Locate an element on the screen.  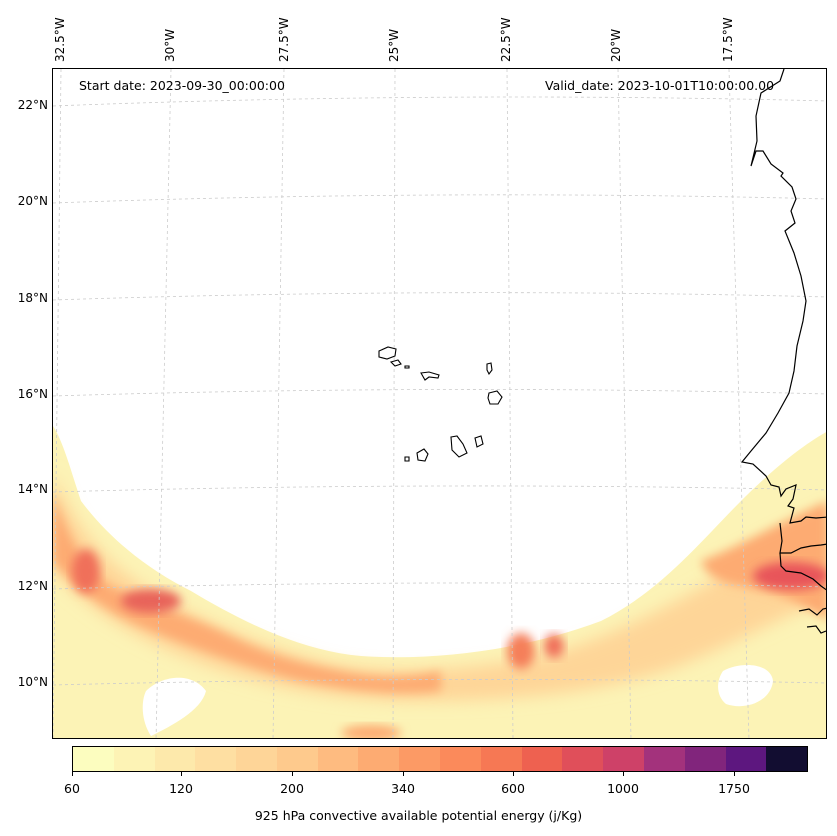
island-boa-vista is located at coordinates (495, 397).